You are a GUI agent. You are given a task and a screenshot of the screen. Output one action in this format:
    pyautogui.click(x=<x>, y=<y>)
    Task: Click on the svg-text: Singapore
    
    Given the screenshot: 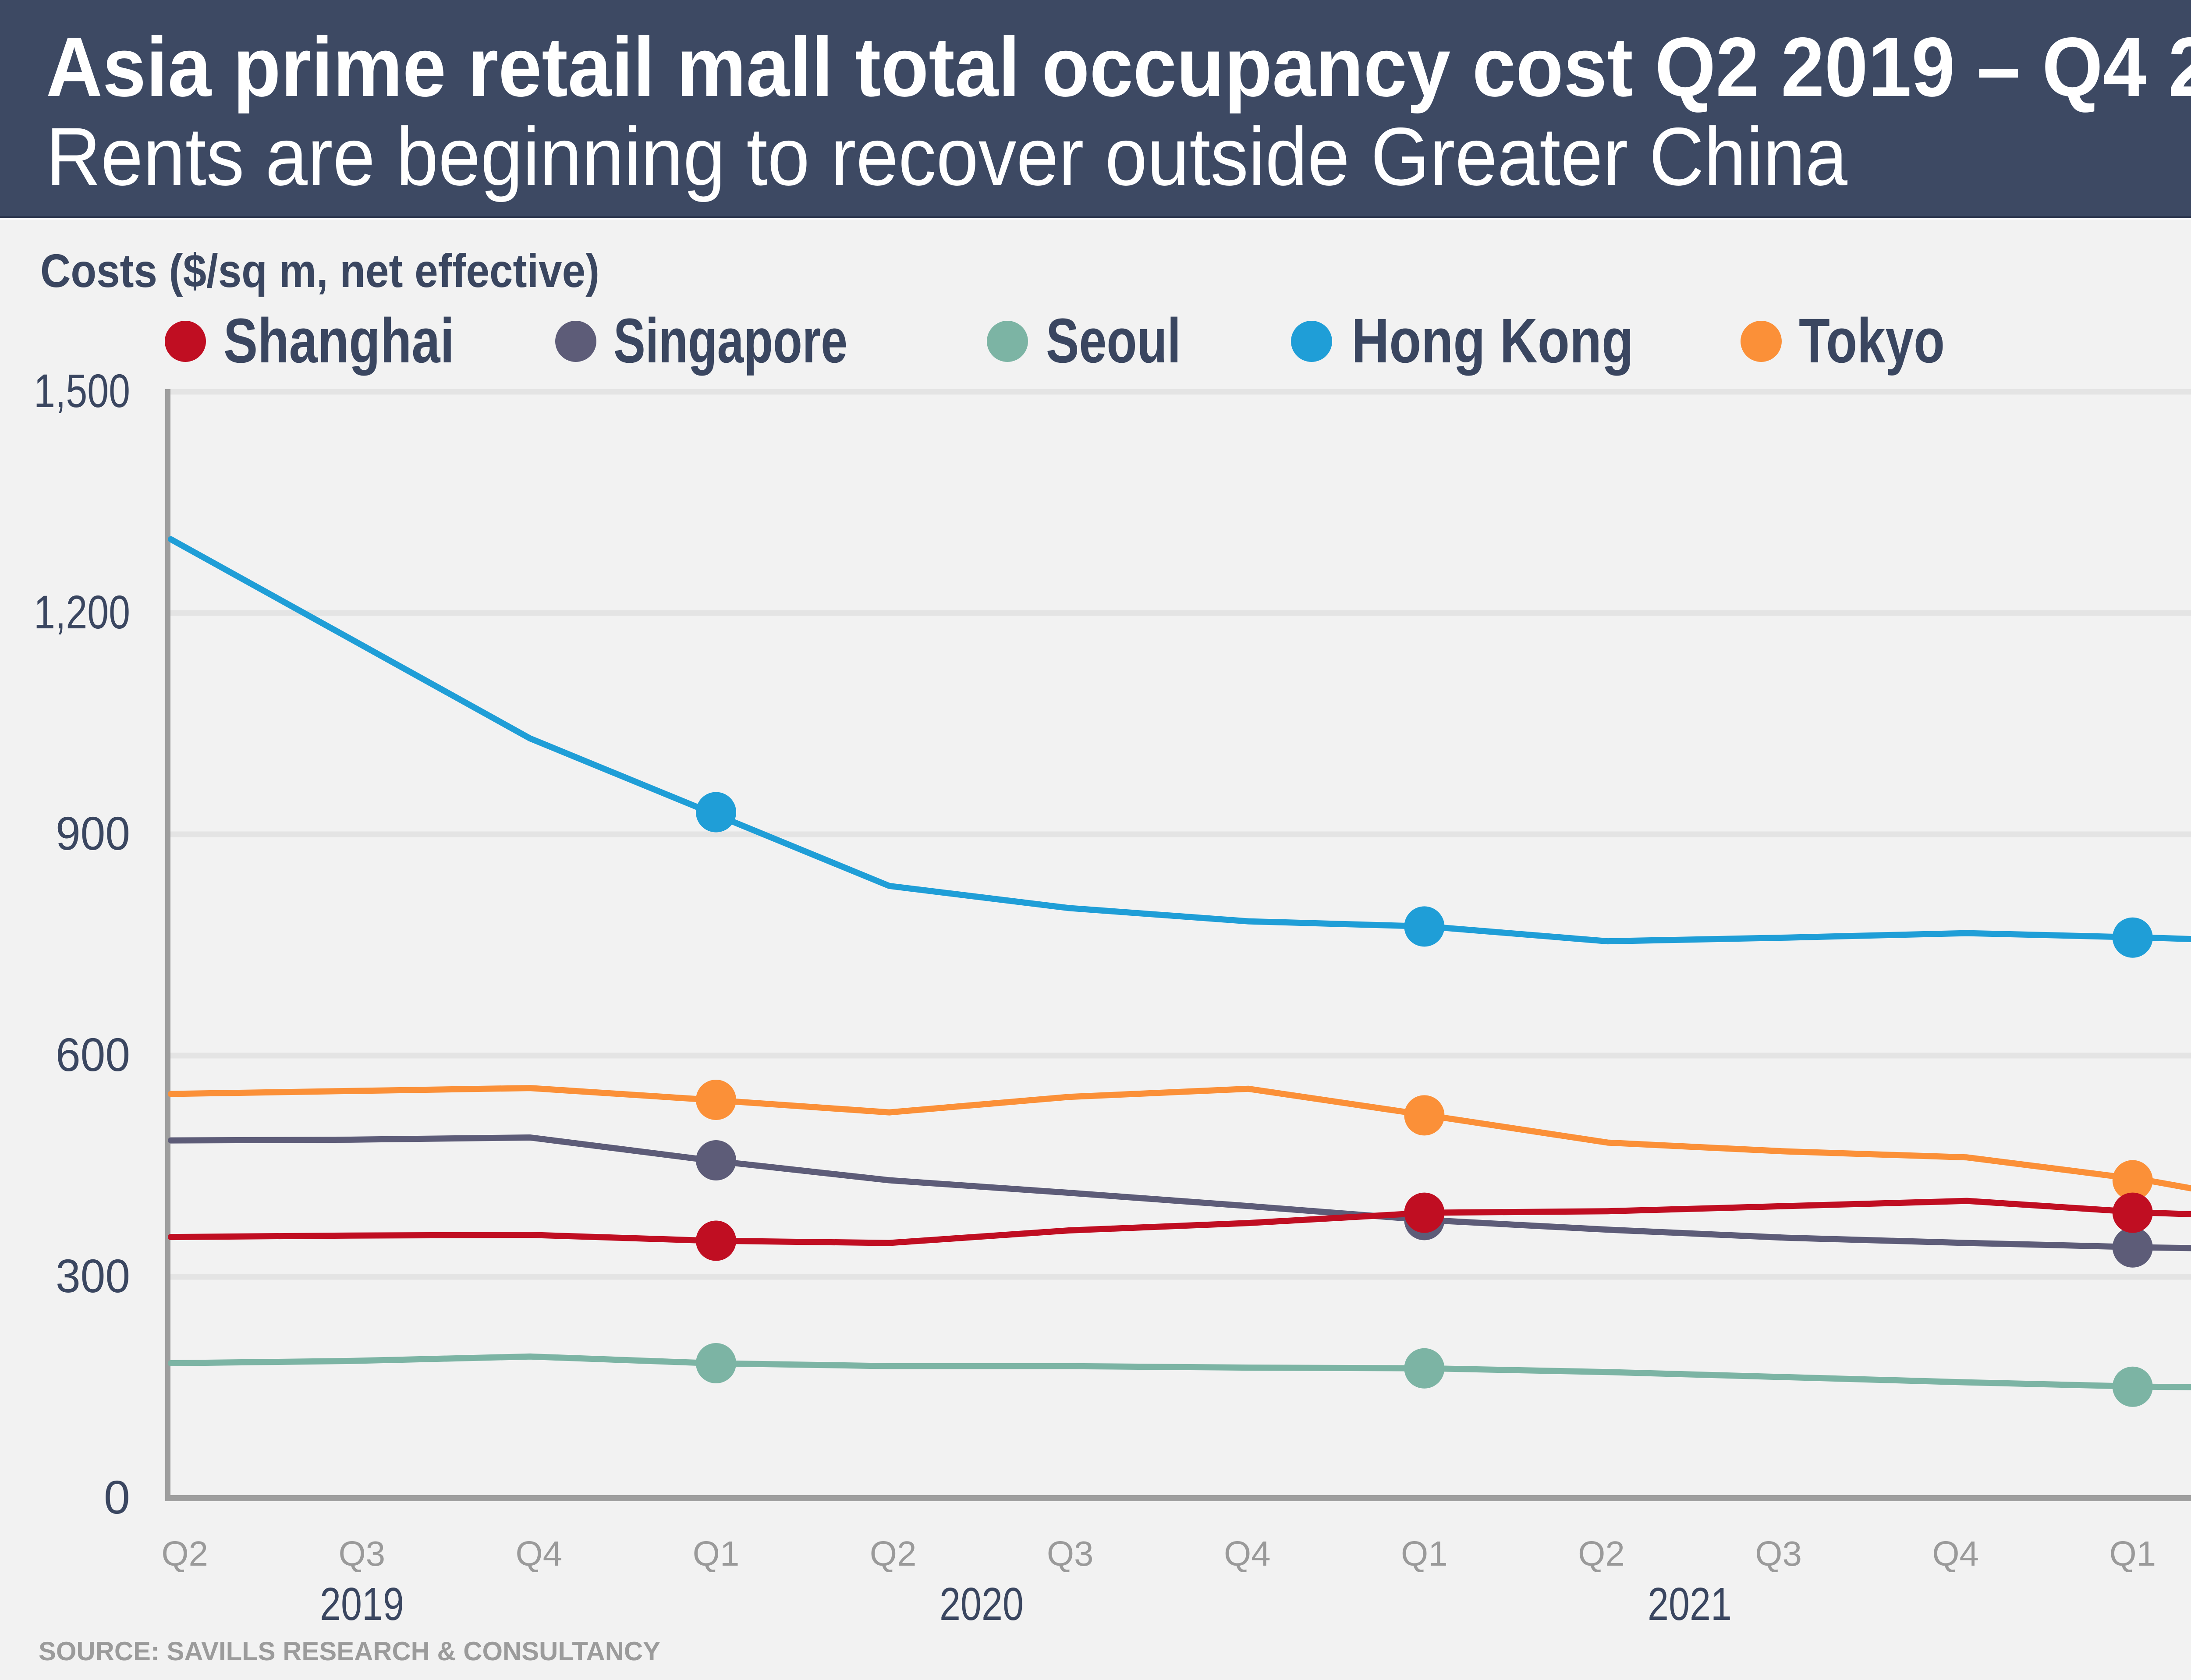 What is the action you would take?
    pyautogui.click(x=730, y=340)
    